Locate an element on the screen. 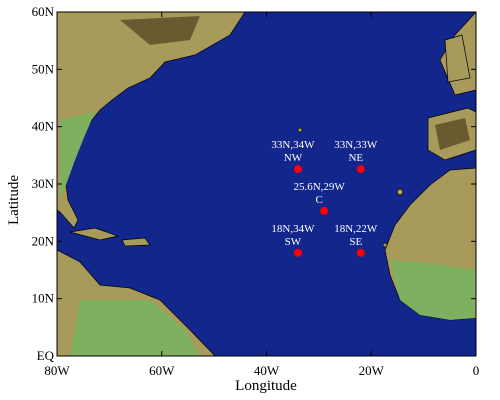 This screenshot has width=500, height=400. x-tick-label: 0 is located at coordinates (476, 370).